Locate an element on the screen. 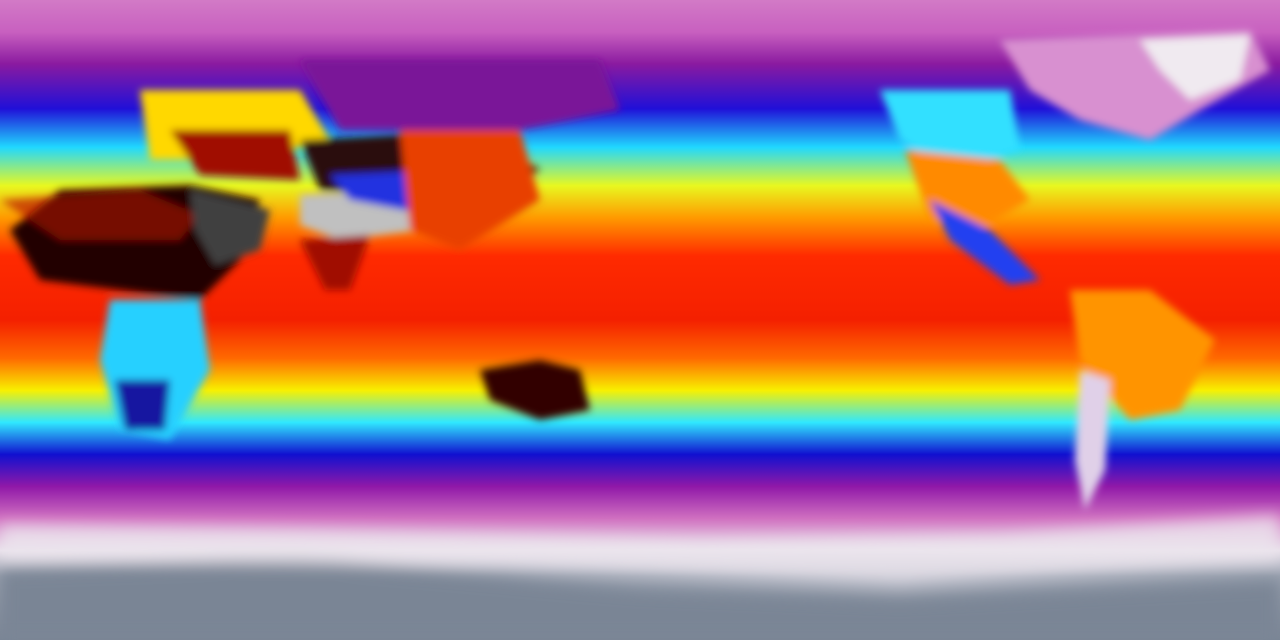 The height and width of the screenshot is (640, 1280). antarctica is located at coordinates (640, 600).